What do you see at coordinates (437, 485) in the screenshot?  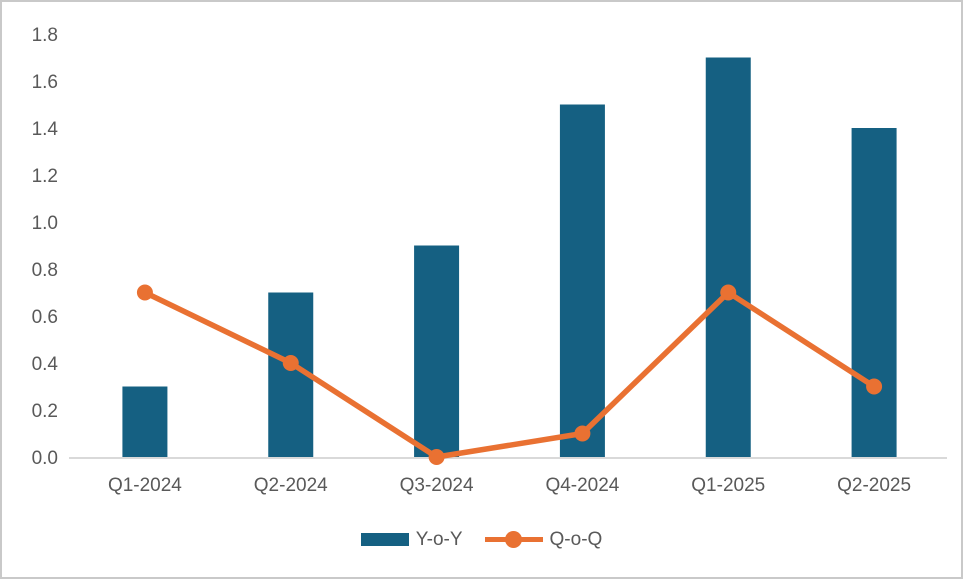 I see `x-axis-category-label: Q3-2024` at bounding box center [437, 485].